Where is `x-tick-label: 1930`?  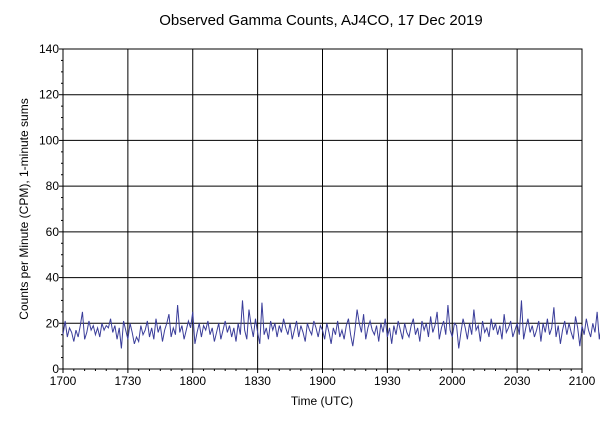 x-tick-label: 1930 is located at coordinates (387, 381).